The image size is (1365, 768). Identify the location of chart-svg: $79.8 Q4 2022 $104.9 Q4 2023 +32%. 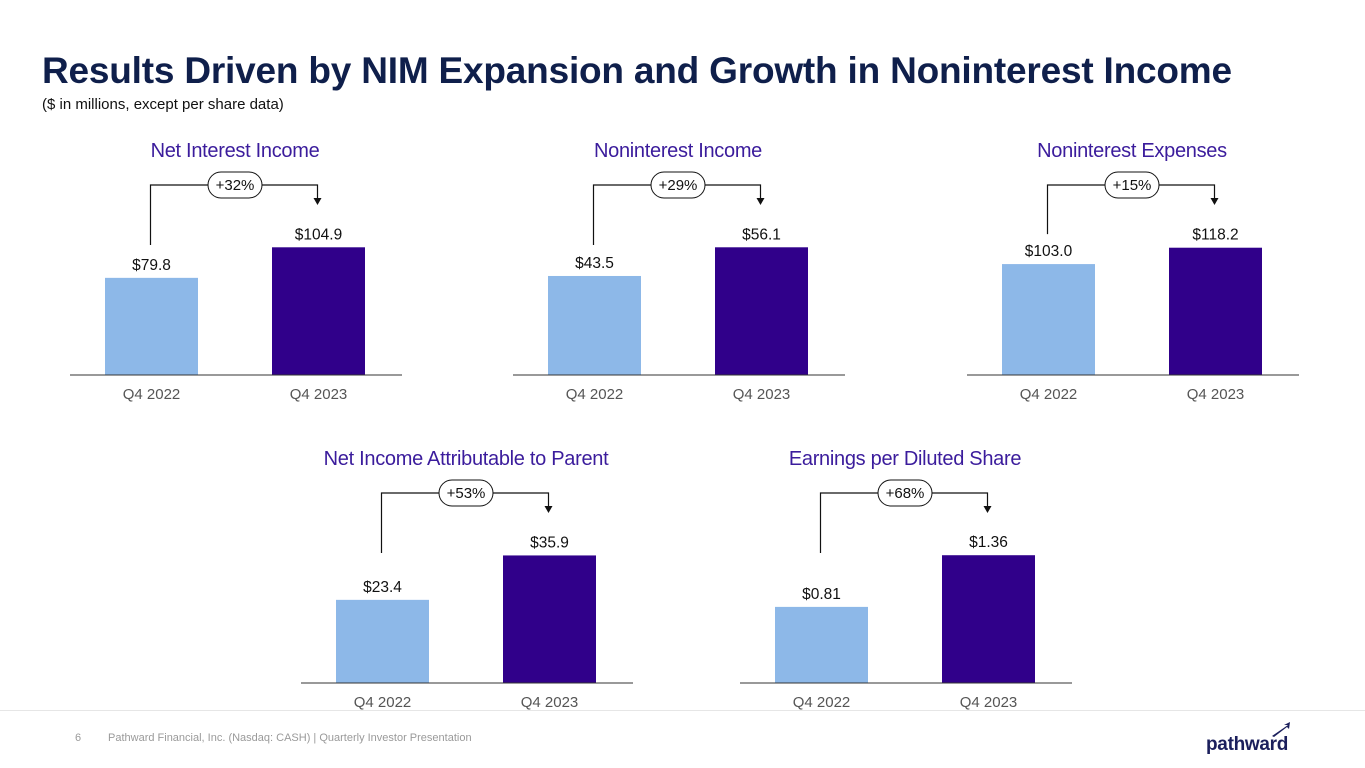
(236, 287).